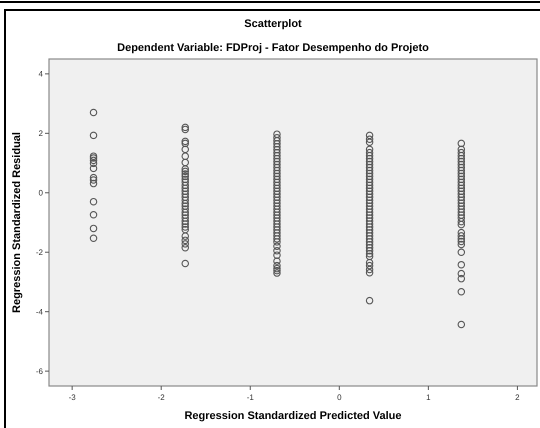  Describe the element at coordinates (41, 193) in the screenshot. I see `y-tick-label: 0` at that location.